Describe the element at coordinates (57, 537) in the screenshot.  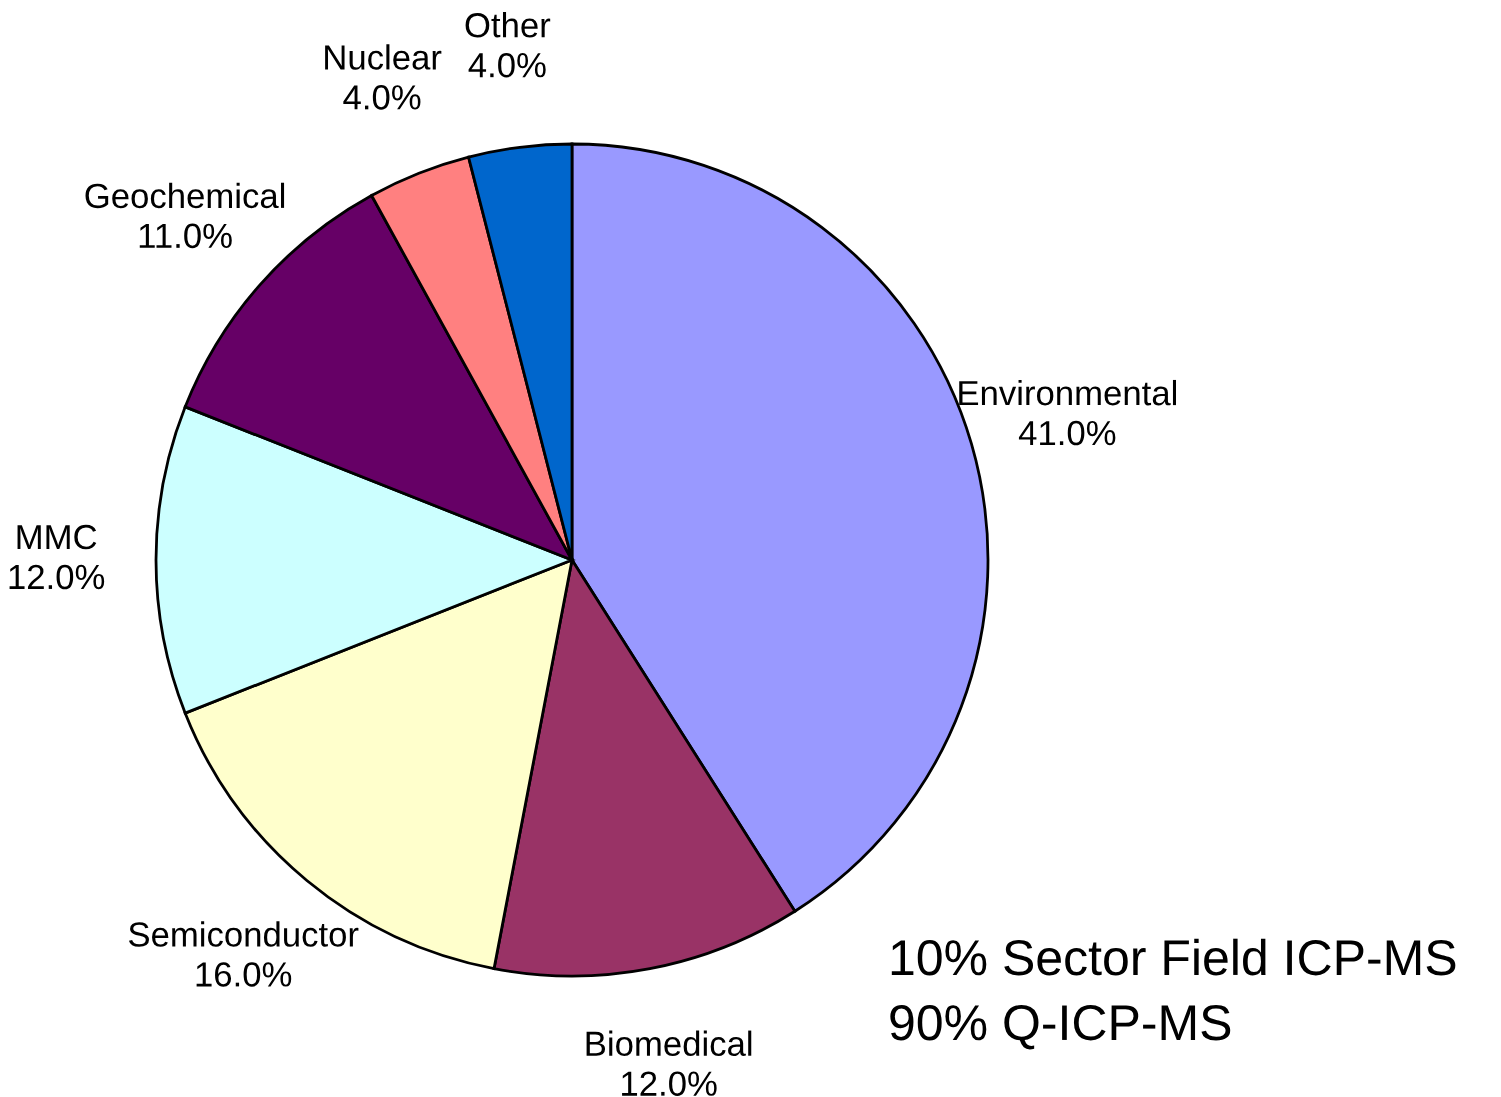
I see `slice-label: MMC` at that location.